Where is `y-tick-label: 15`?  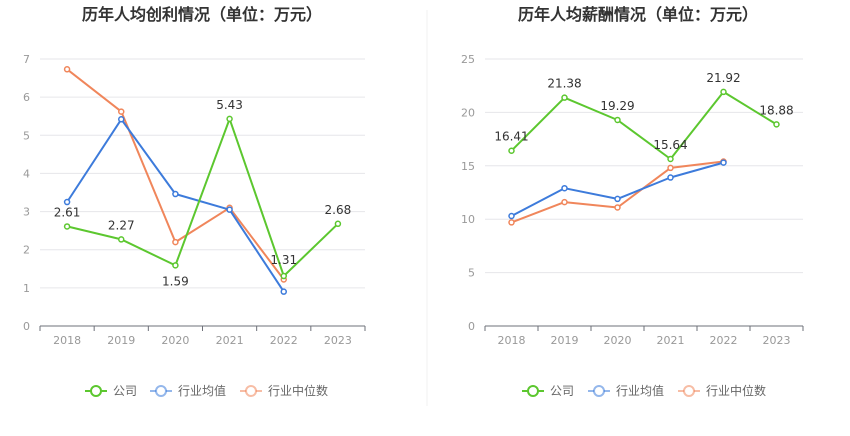
y-tick-label: 15 is located at coordinates (468, 166).